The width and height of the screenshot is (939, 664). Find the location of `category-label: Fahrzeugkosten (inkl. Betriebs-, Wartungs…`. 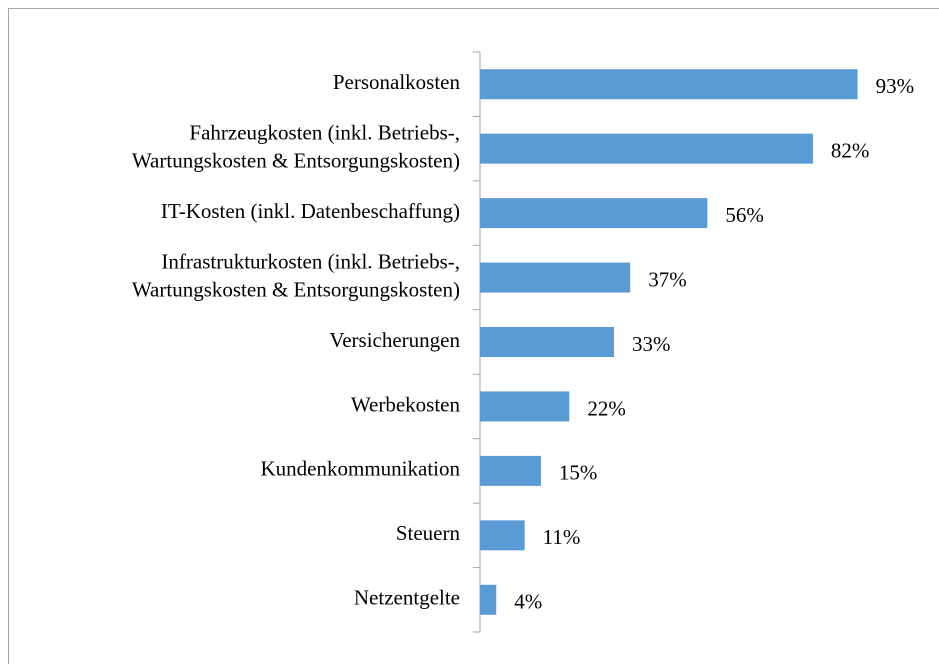

category-label: Fahrzeugkosten (inkl. Betriebs-, Wartungs… is located at coordinates (296, 146).